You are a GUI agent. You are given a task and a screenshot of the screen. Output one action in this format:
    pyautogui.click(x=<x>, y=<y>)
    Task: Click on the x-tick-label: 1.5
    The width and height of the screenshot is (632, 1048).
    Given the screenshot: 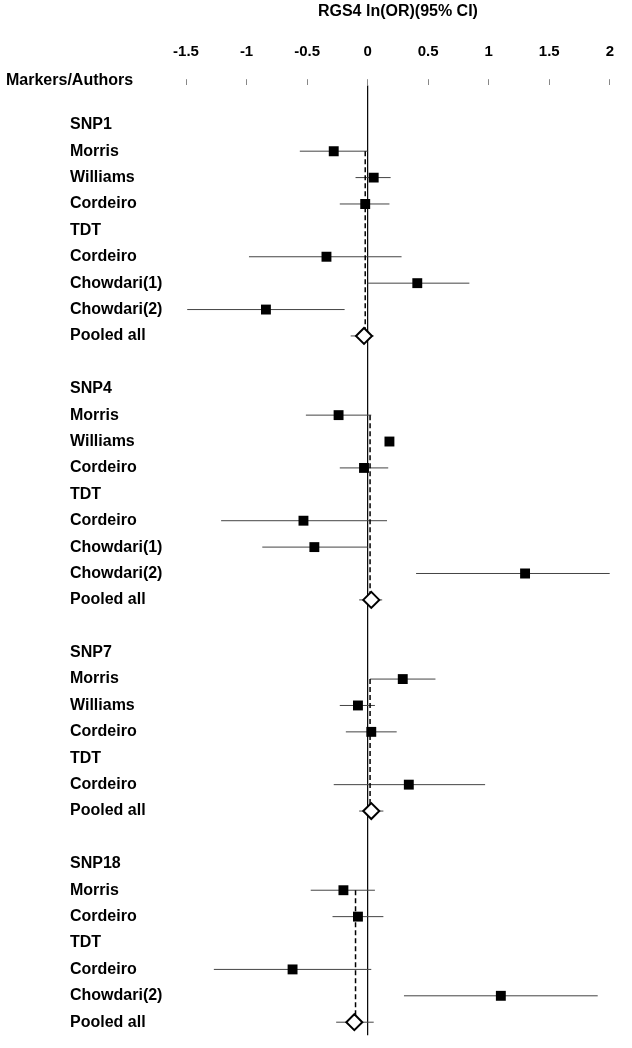 What is the action you would take?
    pyautogui.click(x=549, y=51)
    